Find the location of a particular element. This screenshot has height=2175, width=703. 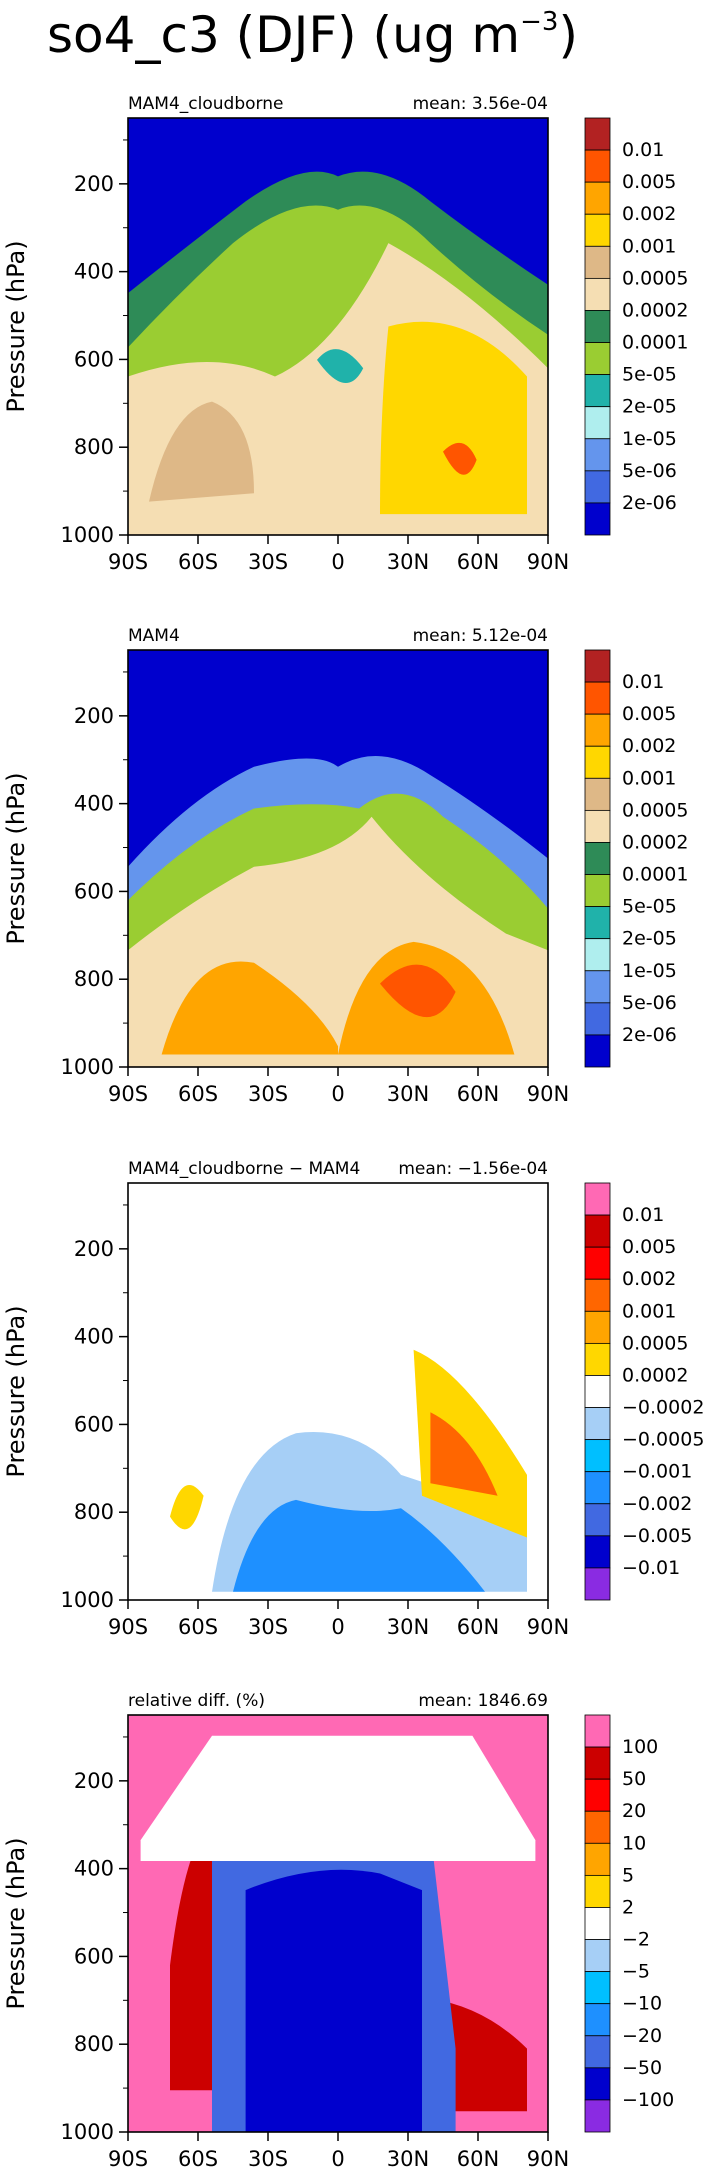

colorbar-label: 1e-05 is located at coordinates (649, 971).